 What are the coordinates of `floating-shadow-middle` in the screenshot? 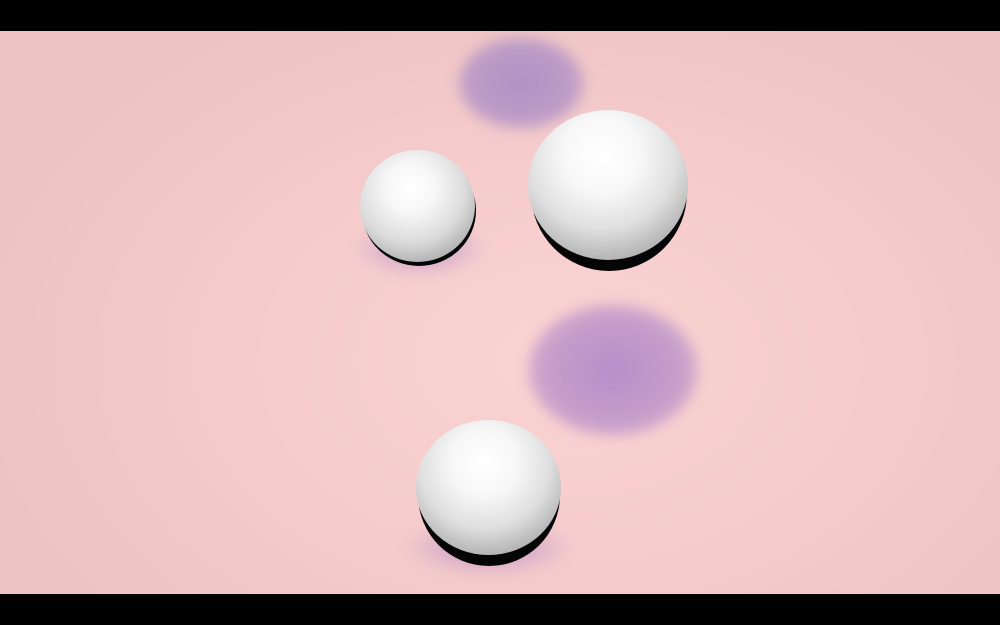 It's located at (613, 370).